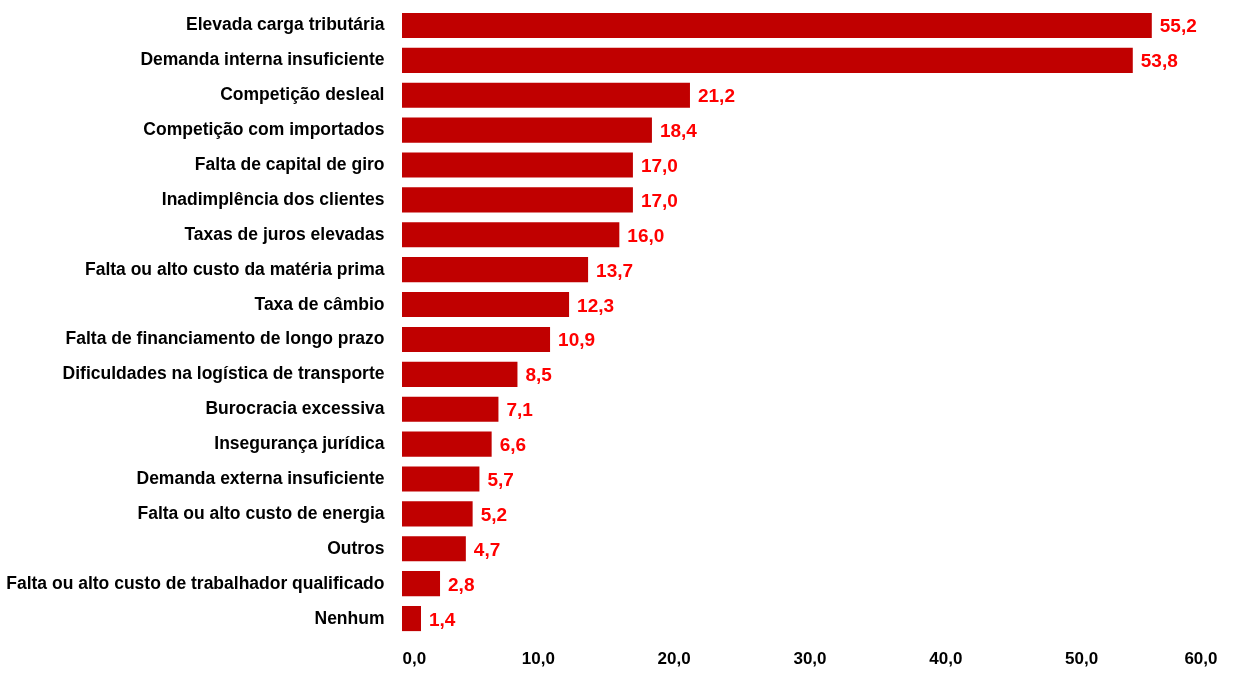 The height and width of the screenshot is (680, 1253). I want to click on y-tick-label: Falta ou alto custo de energia, so click(261, 512).